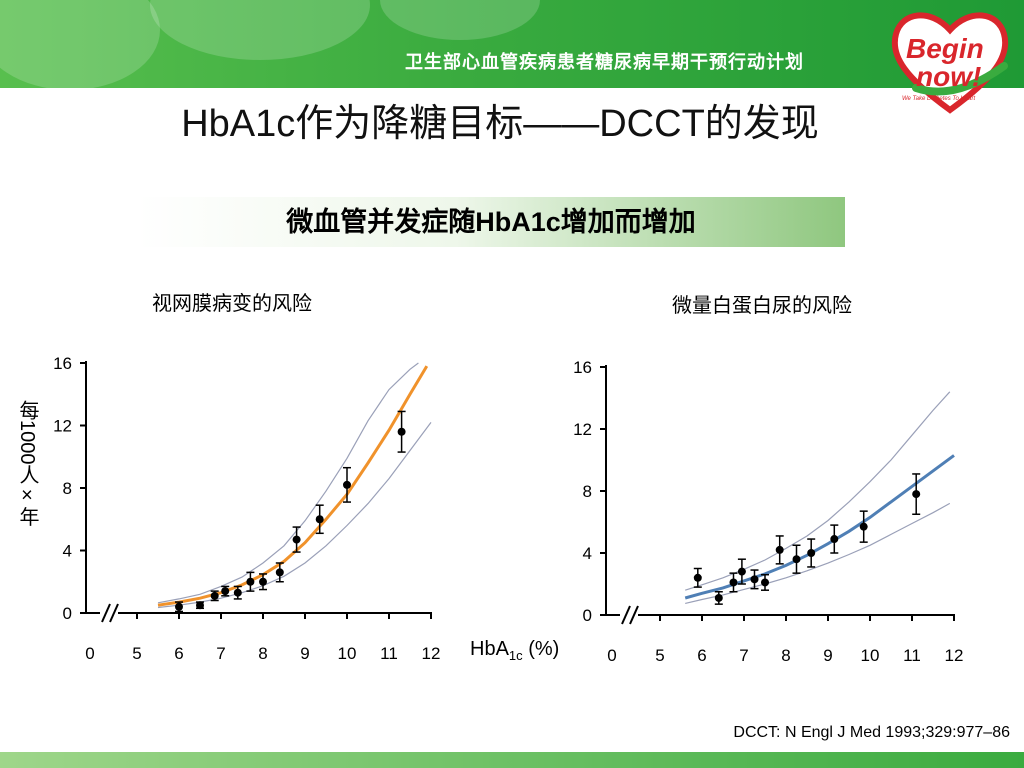 The height and width of the screenshot is (768, 1024). I want to click on albuminuria-x-tick-label: 5, so click(659, 655).